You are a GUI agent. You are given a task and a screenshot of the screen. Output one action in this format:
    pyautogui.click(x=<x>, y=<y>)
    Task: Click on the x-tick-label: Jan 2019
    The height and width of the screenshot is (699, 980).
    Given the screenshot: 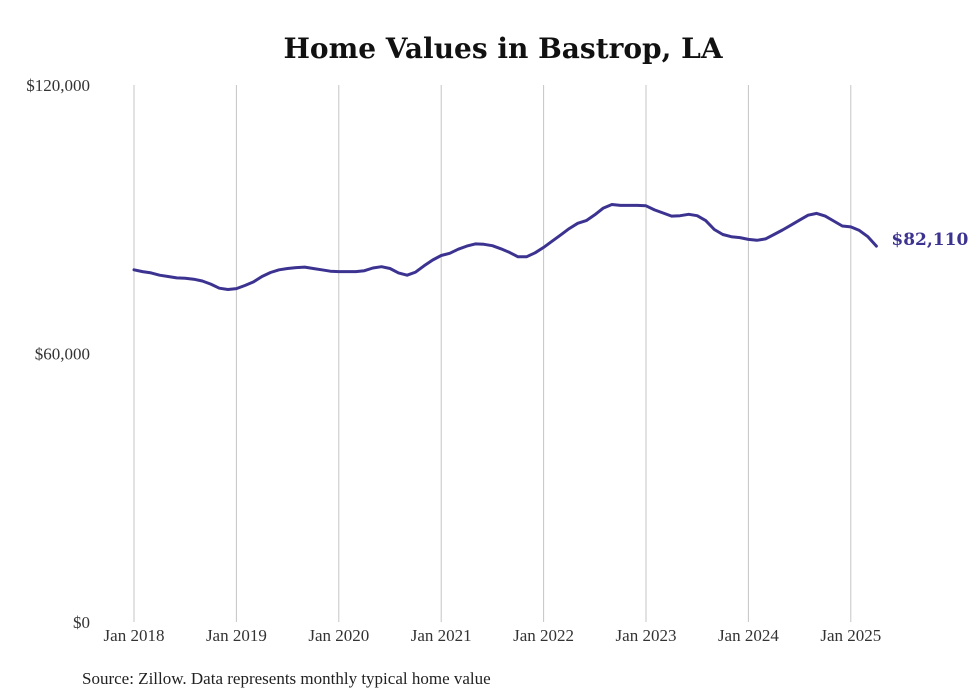 What is the action you would take?
    pyautogui.click(x=236, y=635)
    